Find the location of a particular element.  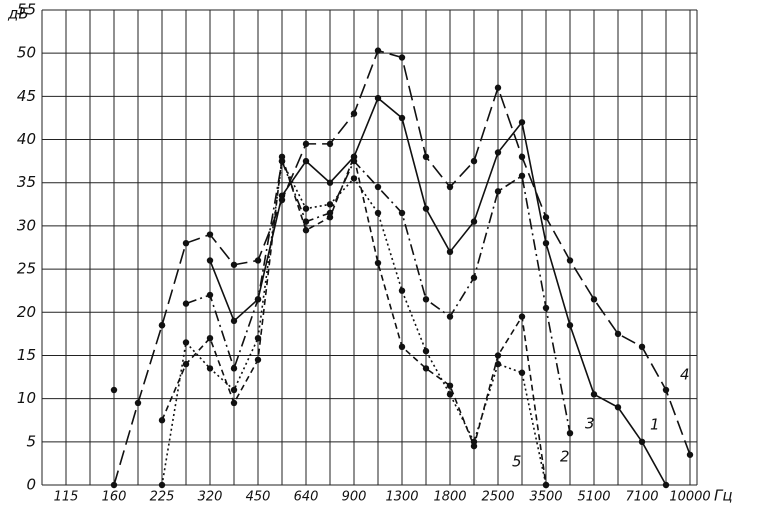

x-tick-label: 450 is located at coordinates (258, 497).